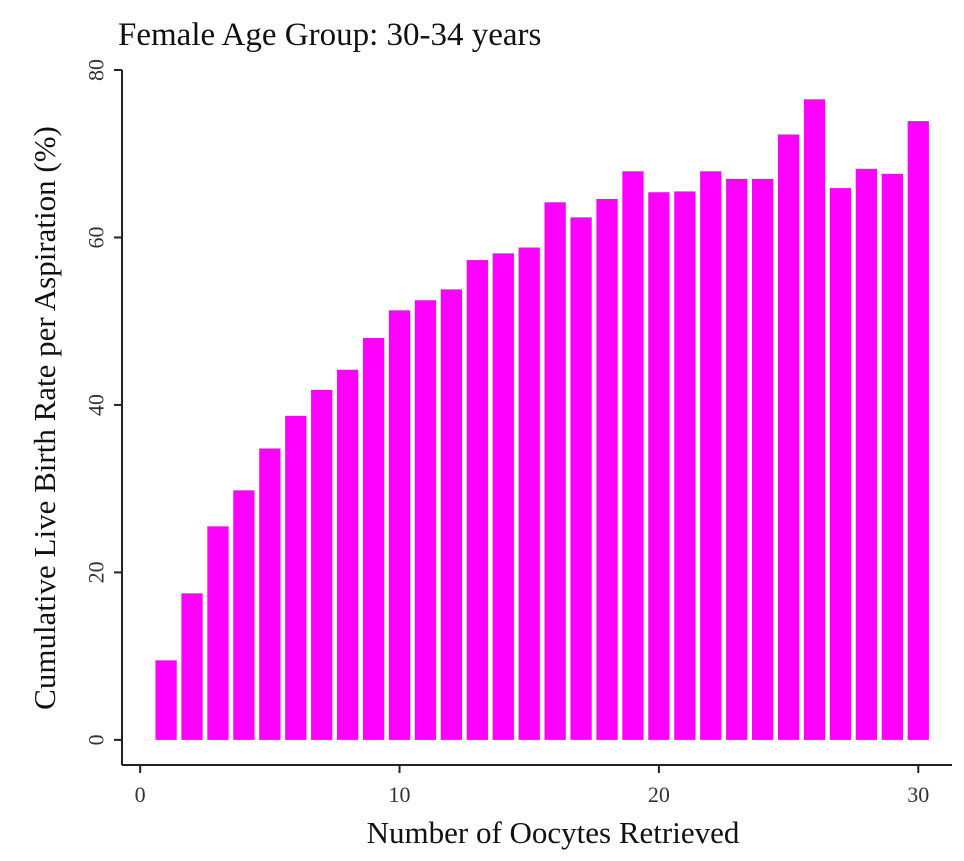 The width and height of the screenshot is (964, 861). What do you see at coordinates (532, 786) in the screenshot?
I see `x-ticks-layer: 0 10 20 30` at bounding box center [532, 786].